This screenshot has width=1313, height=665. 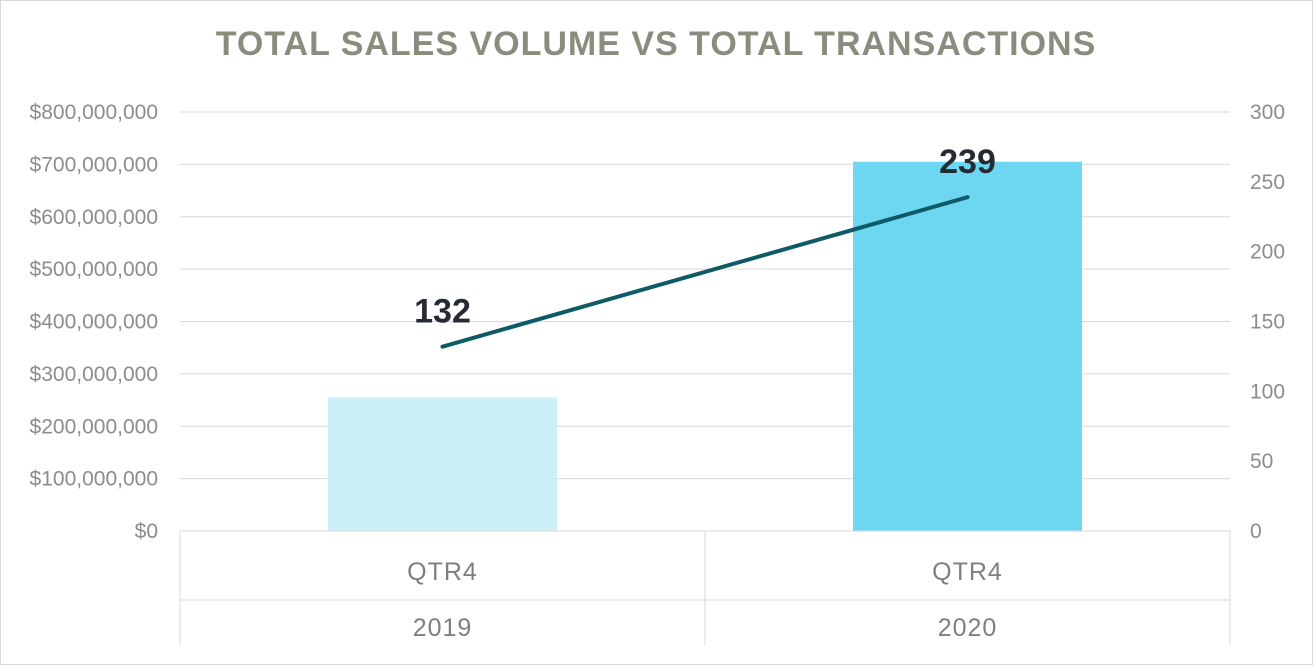 What do you see at coordinates (705, 587) in the screenshot?
I see `x-axis: QTR4 2019 QTR4 2020` at bounding box center [705, 587].